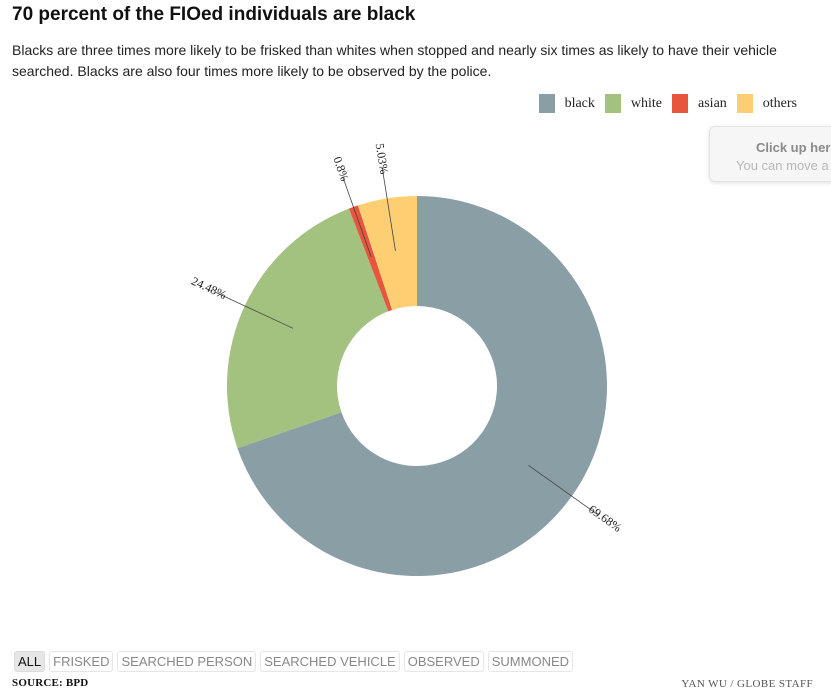  I want to click on leader-line-black, so click(563, 490).